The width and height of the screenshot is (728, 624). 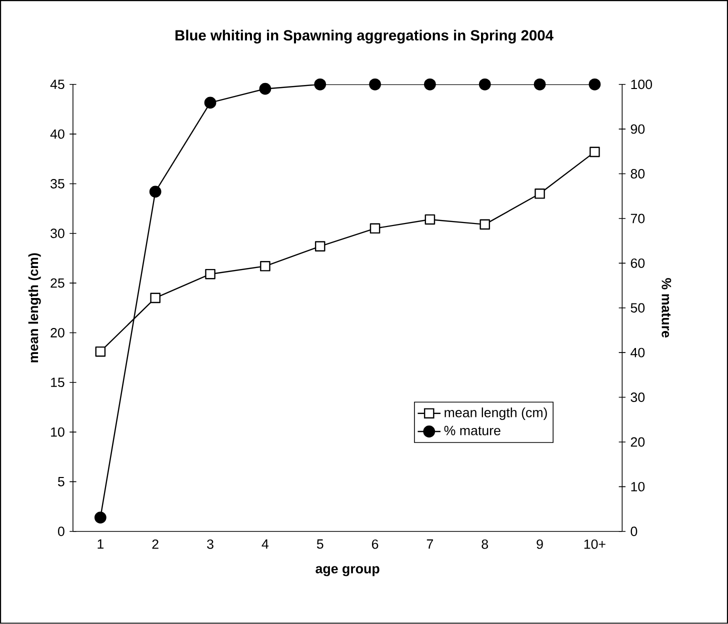 What do you see at coordinates (155, 544) in the screenshot?
I see `x-tick-label: 2` at bounding box center [155, 544].